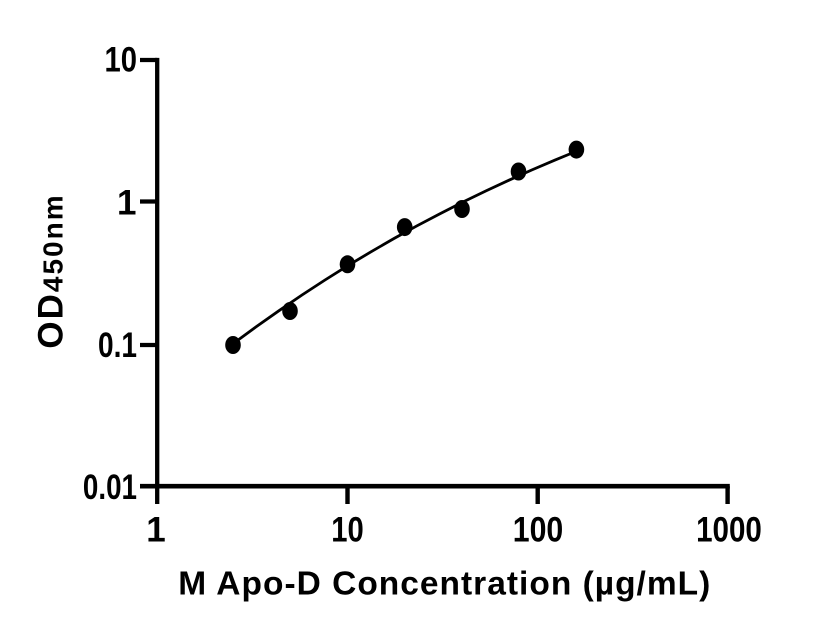 The height and width of the screenshot is (640, 816). I want to click on svg-text: M Apo-D Concentration (µg/mL), so click(444, 583).